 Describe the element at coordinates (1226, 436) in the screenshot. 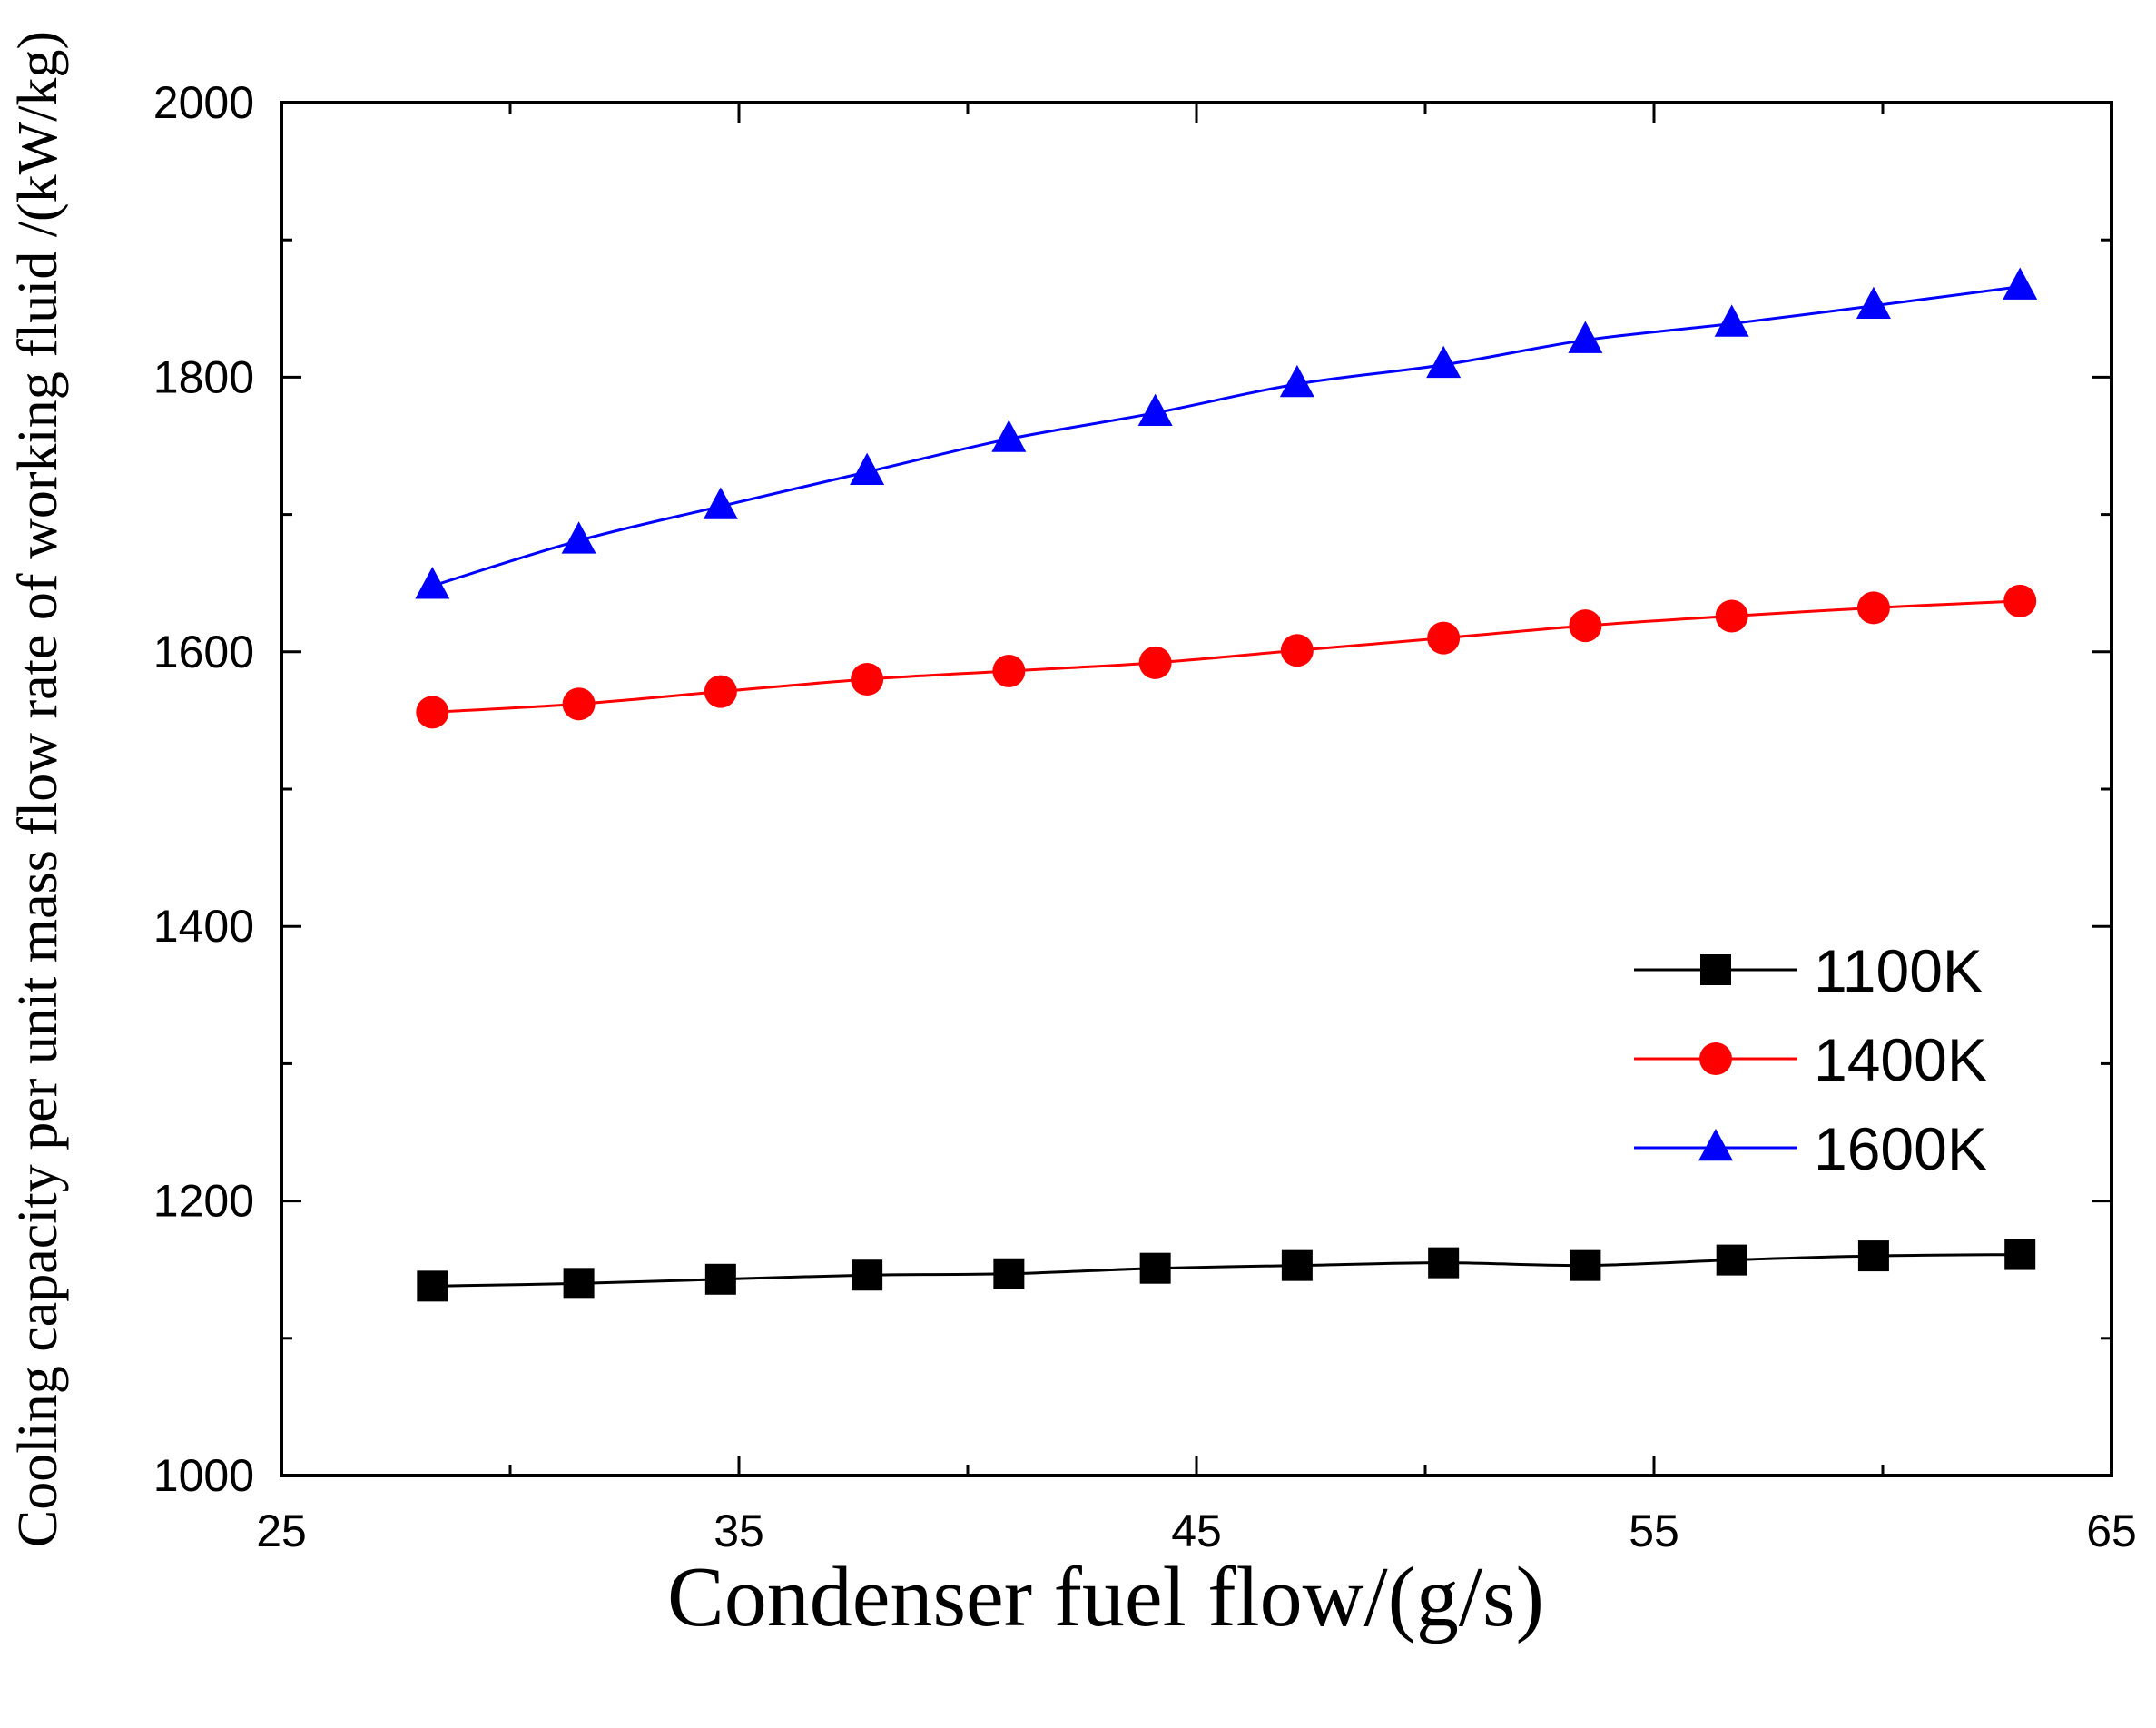

I see `series-line-1600k` at that location.